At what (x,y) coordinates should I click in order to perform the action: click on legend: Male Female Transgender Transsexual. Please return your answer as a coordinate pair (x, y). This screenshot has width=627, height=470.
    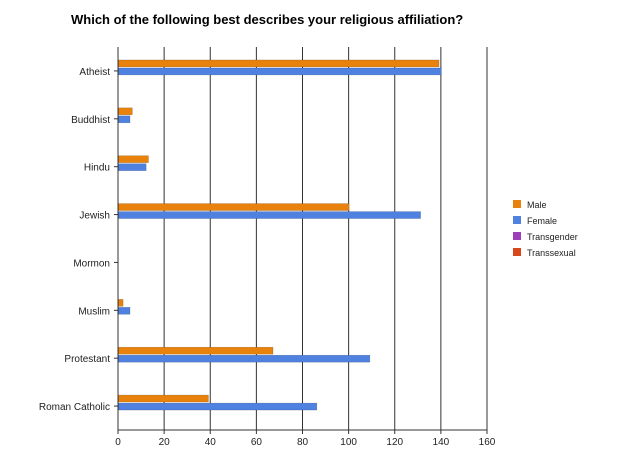
    Looking at the image, I should click on (545, 229).